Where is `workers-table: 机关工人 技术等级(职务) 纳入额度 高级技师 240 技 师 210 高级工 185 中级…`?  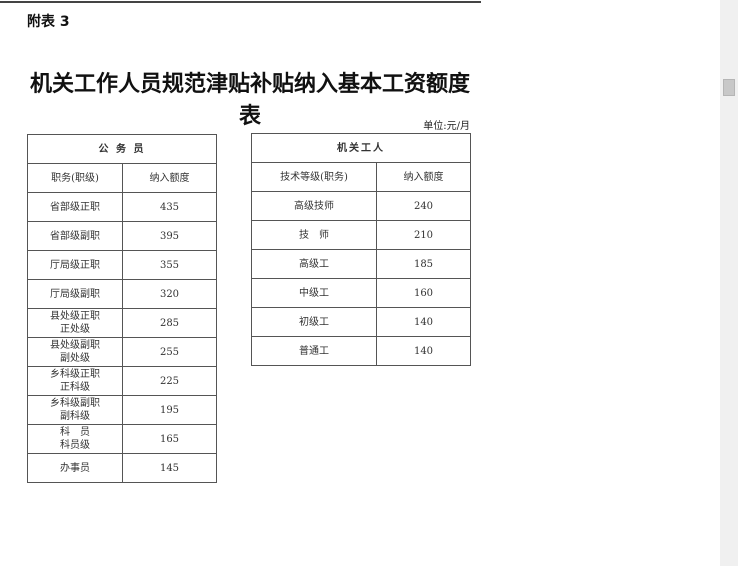
workers-table: 机关工人 技术等级(职务) 纳入额度 高级技师 240 技 师 210 高级工 185 中级… is located at coordinates (361, 249).